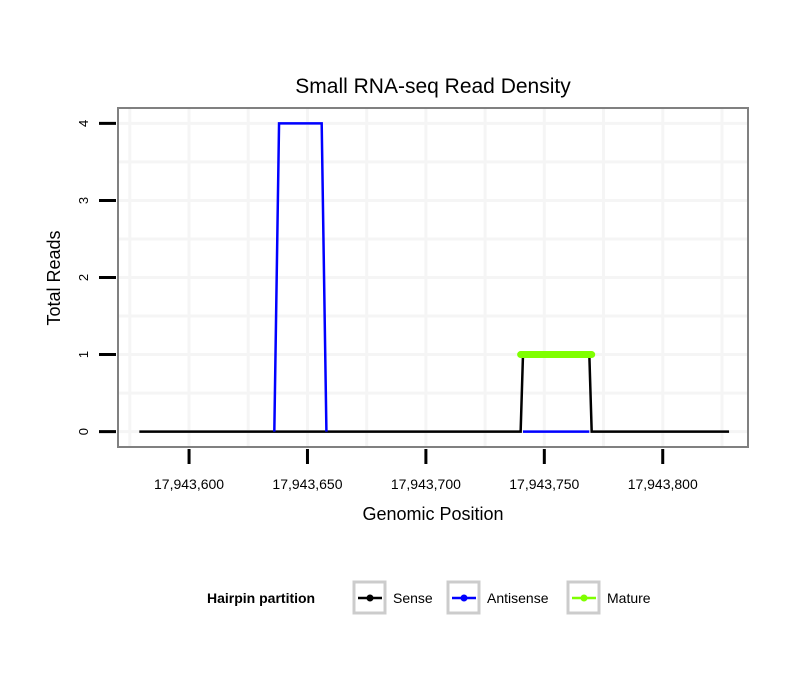 The image size is (810, 695). What do you see at coordinates (83, 123) in the screenshot?
I see `y-tick-label: 4` at bounding box center [83, 123].